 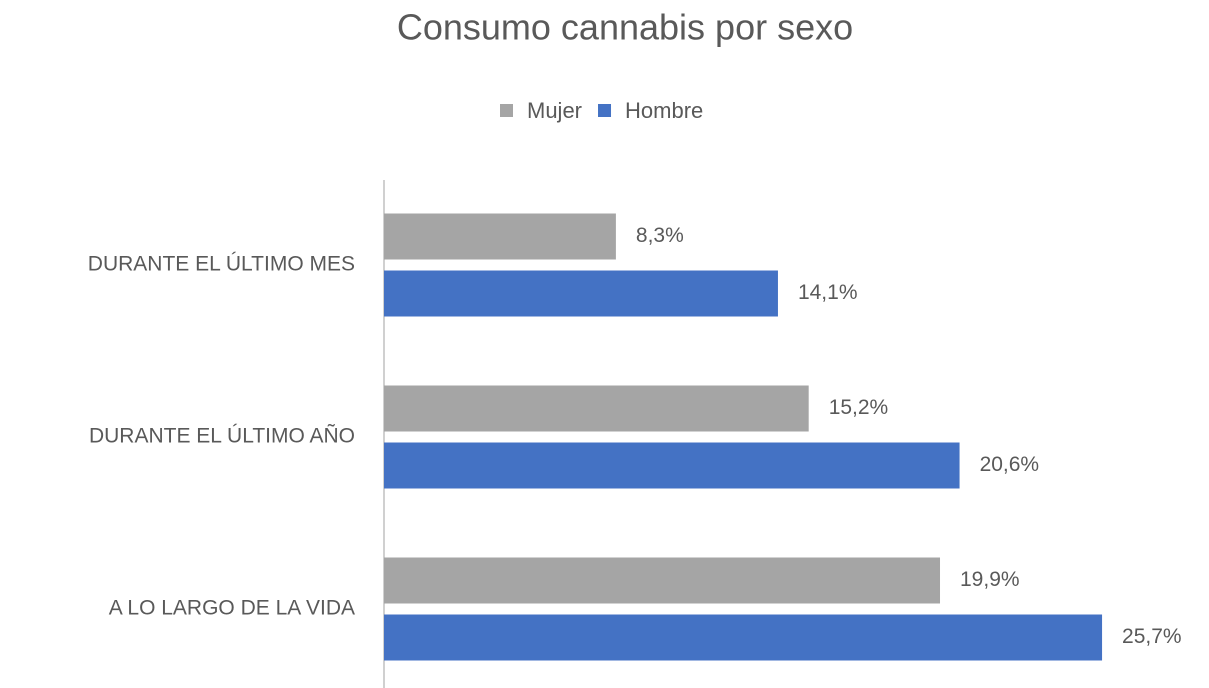 I want to click on y-tick-label: DURANTE EL ÚLTIMO MES, so click(x=221, y=264).